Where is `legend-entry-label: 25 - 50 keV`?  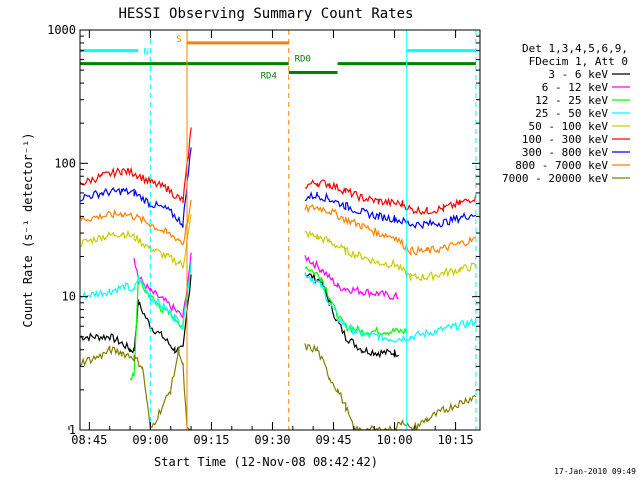 legend-entry-label: 25 - 50 keV is located at coordinates (571, 113).